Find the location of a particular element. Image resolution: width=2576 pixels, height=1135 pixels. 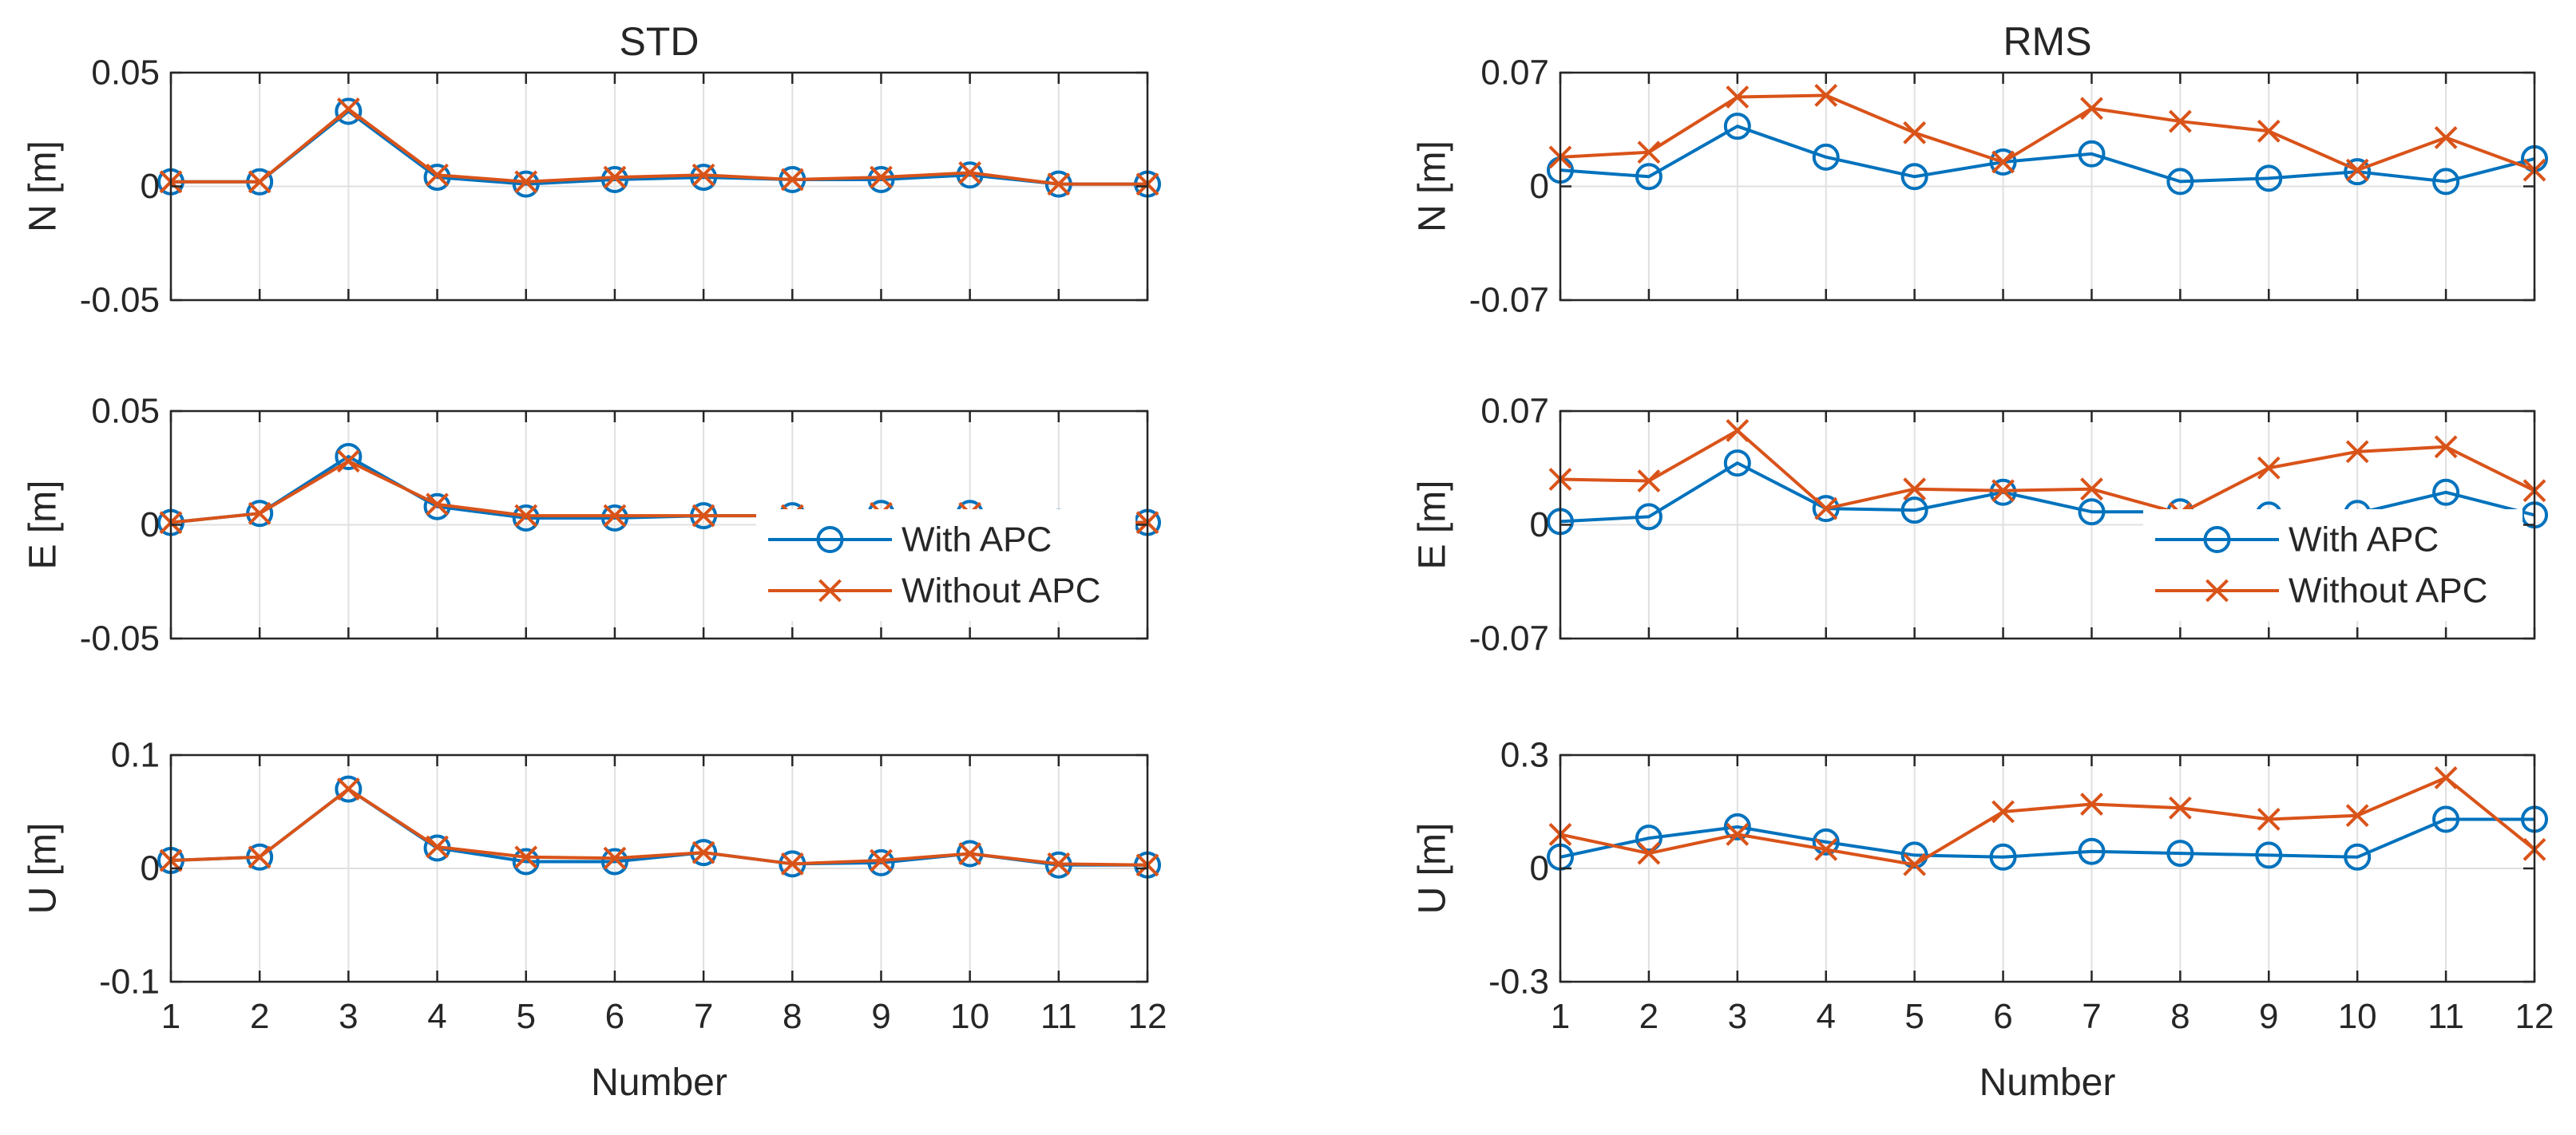

y-tick-label: -0.05 is located at coordinates (120, 300).